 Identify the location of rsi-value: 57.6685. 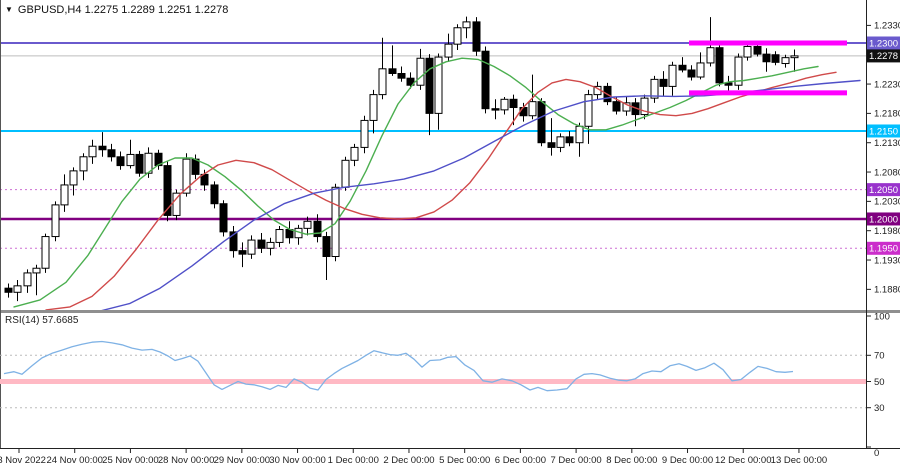
(60, 320).